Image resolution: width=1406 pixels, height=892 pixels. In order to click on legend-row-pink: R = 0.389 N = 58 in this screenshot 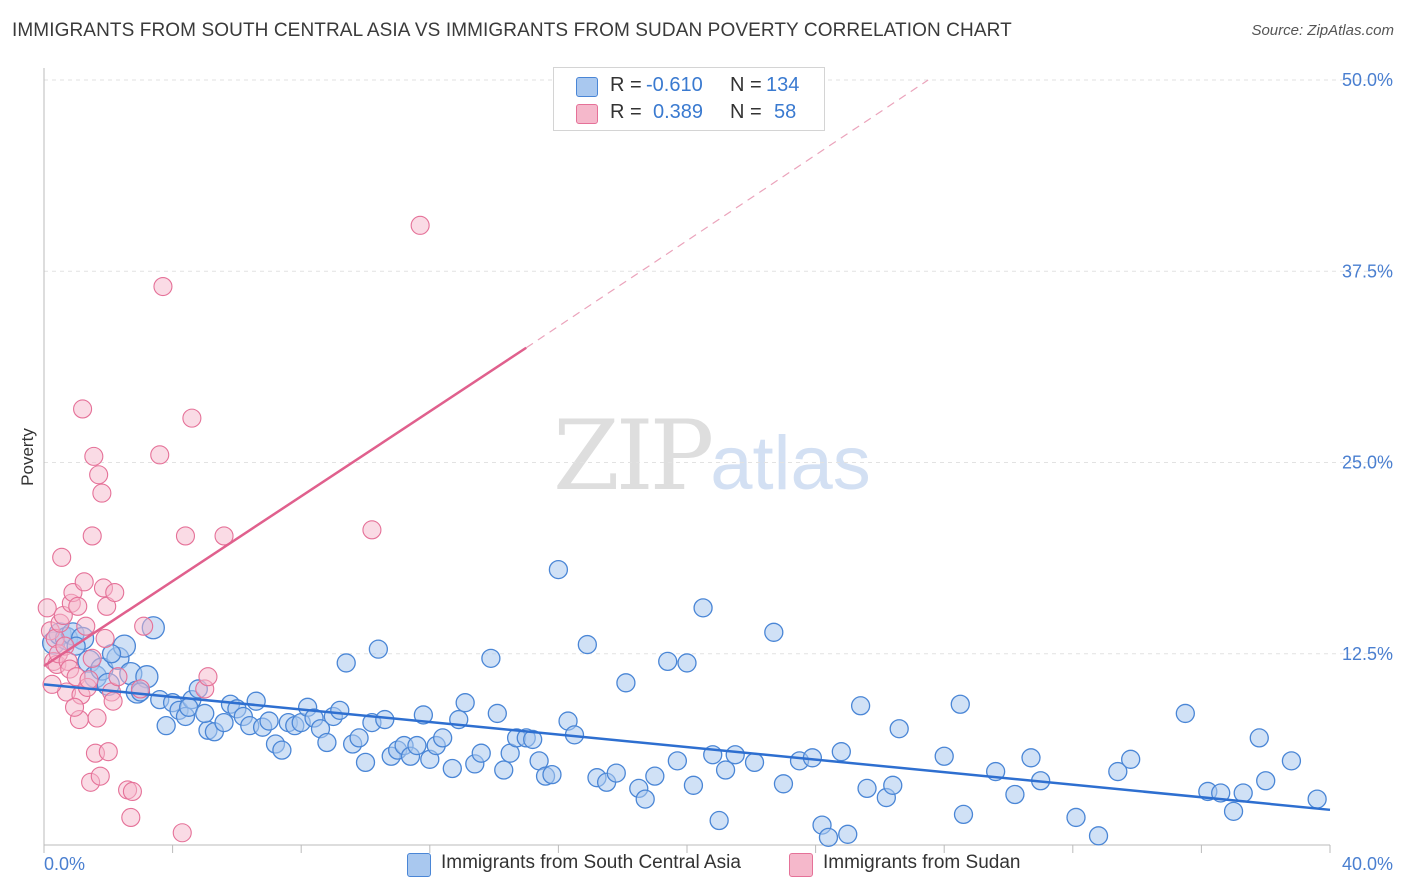, I will do `click(689, 114)`.